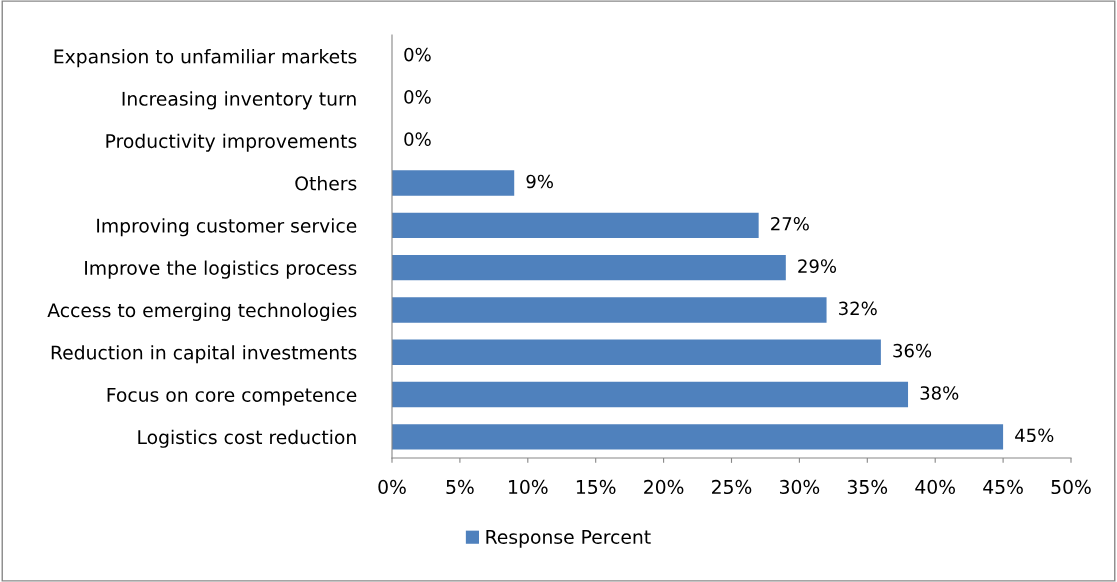  What do you see at coordinates (1003, 487) in the screenshot?
I see `x-tick-label: 45%` at bounding box center [1003, 487].